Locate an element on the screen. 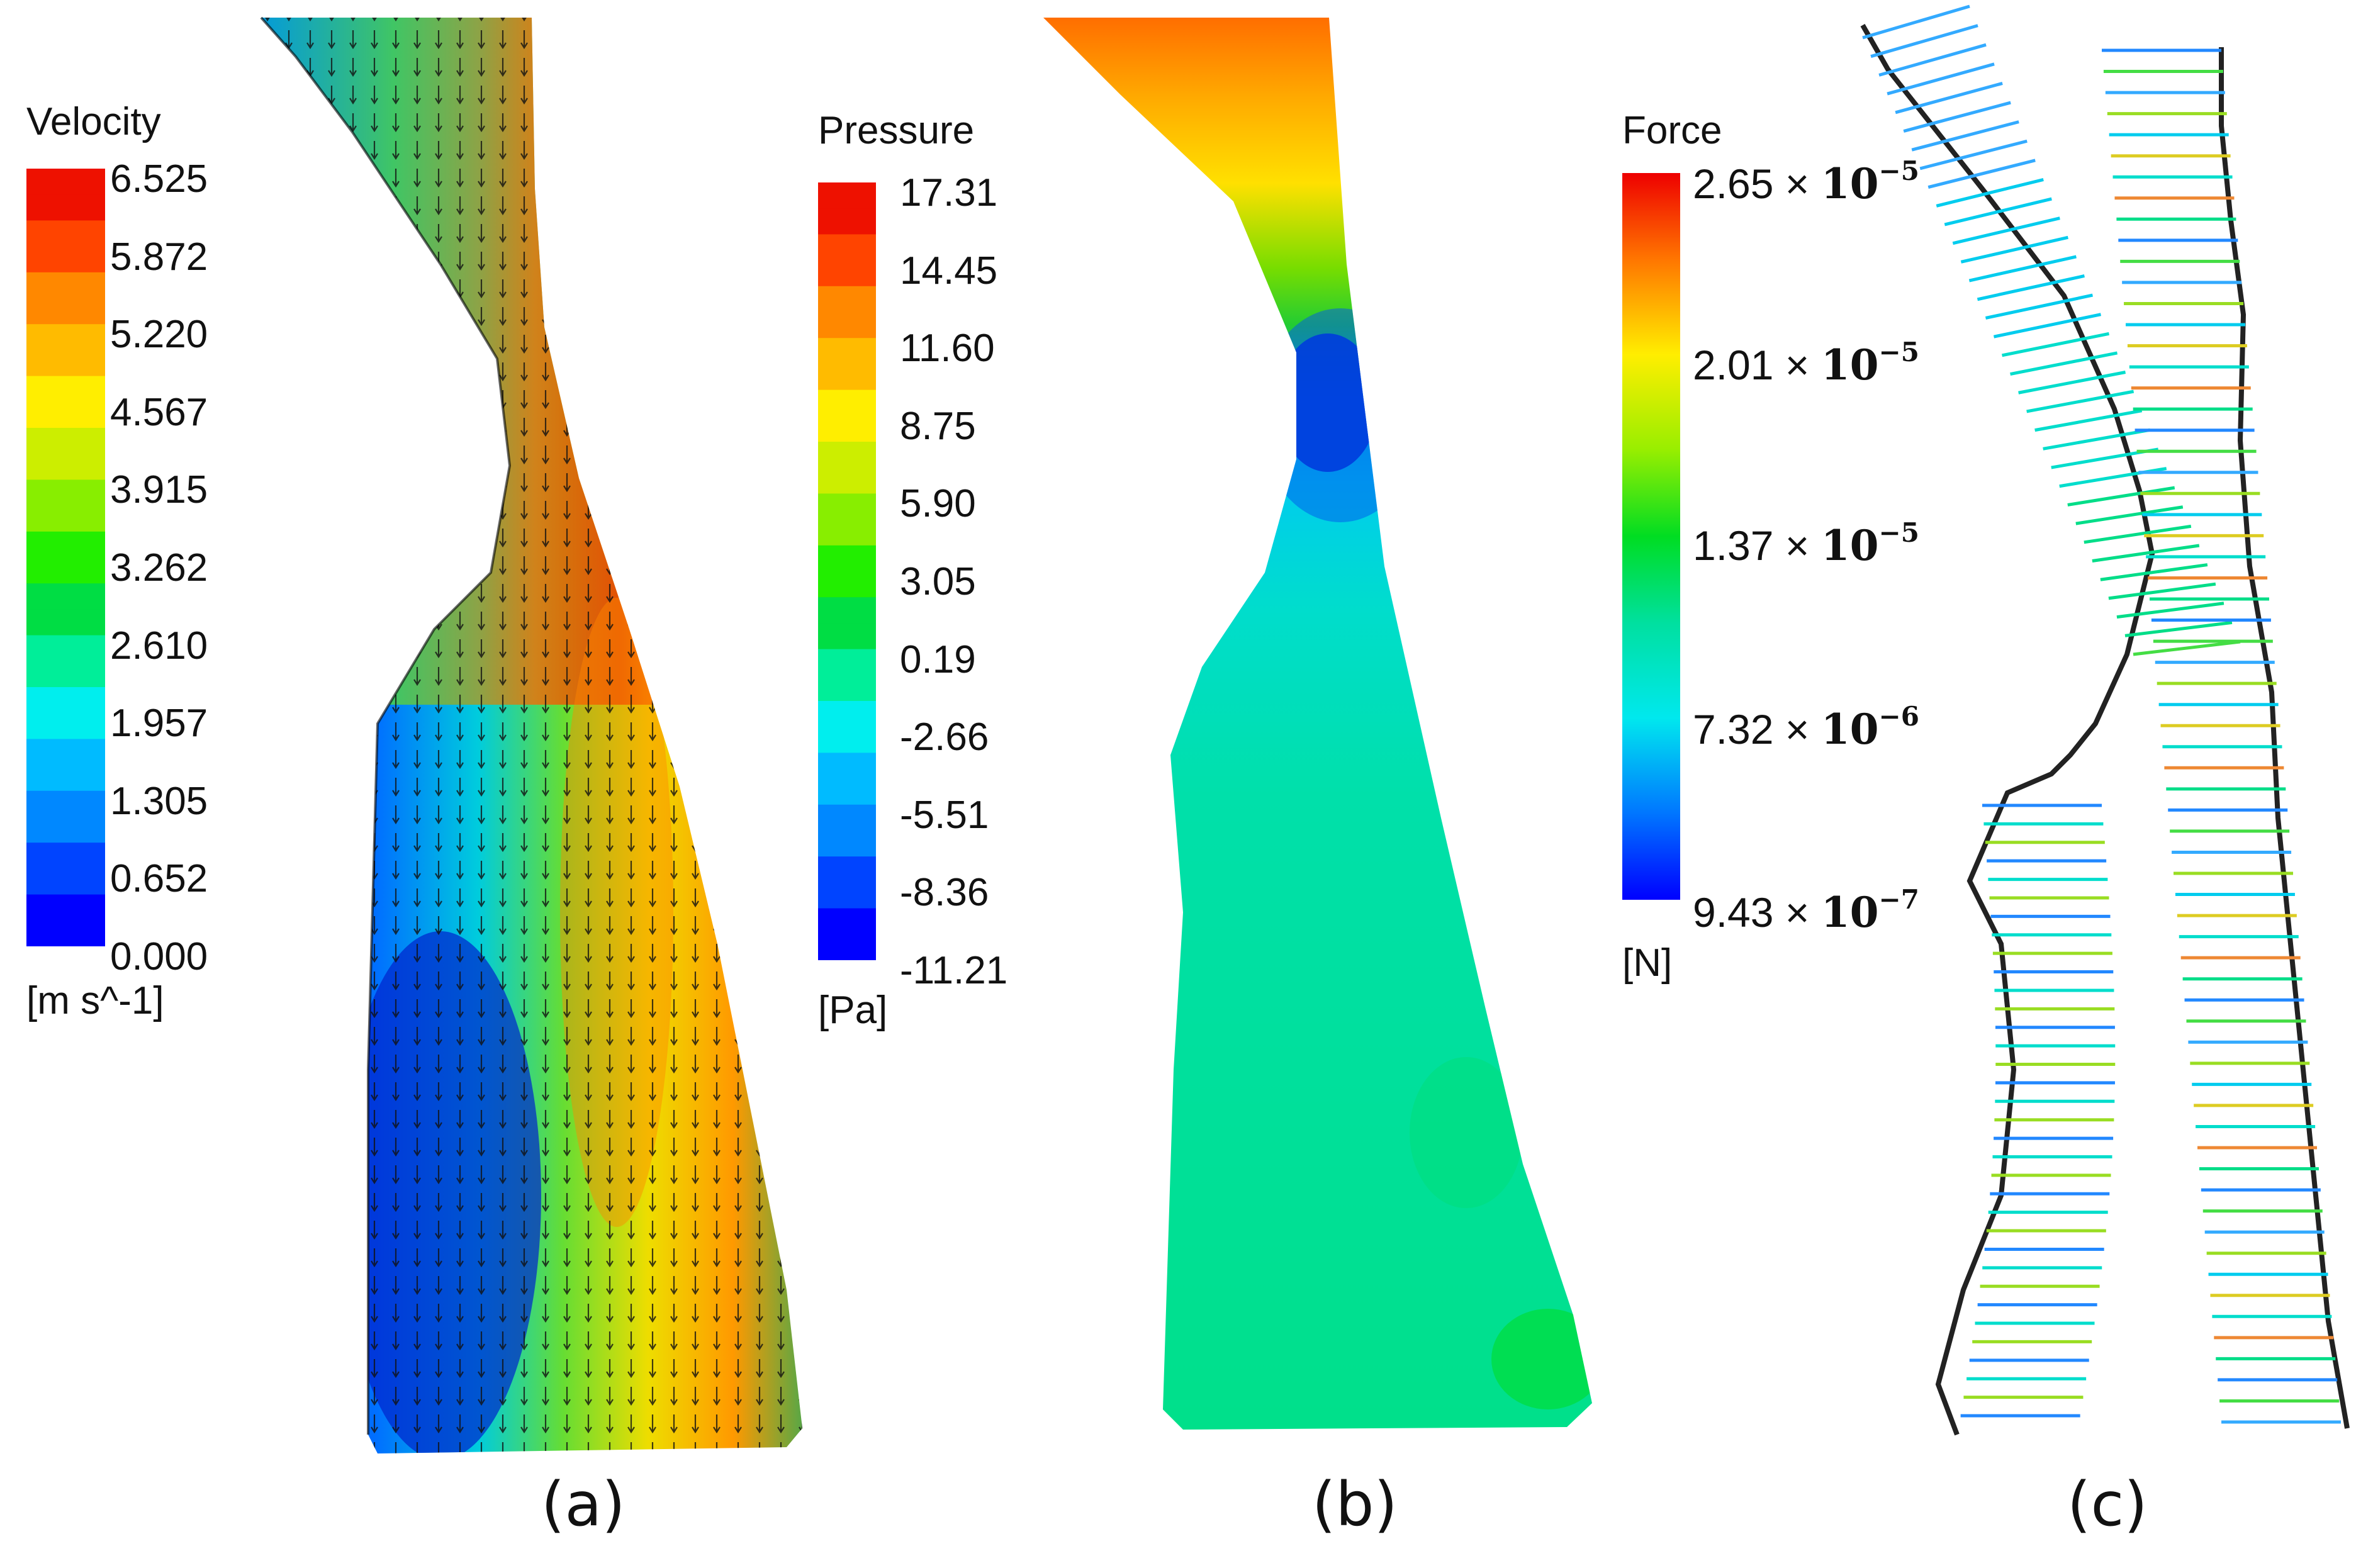 The height and width of the screenshot is (1568, 2373). pressure-legend-unit: [Pa] is located at coordinates (853, 1010).